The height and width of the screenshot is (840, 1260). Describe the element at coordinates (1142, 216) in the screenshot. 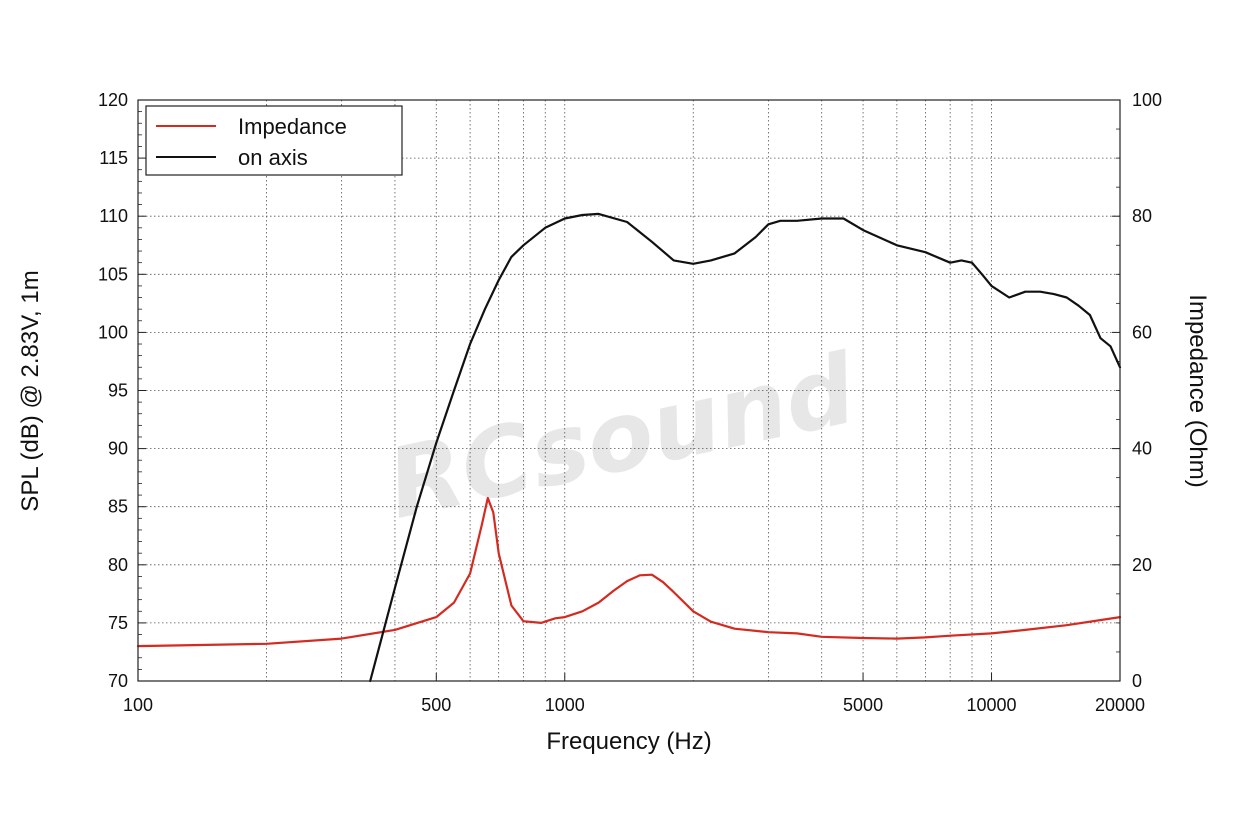

I see `y2-tick-label: 80` at that location.